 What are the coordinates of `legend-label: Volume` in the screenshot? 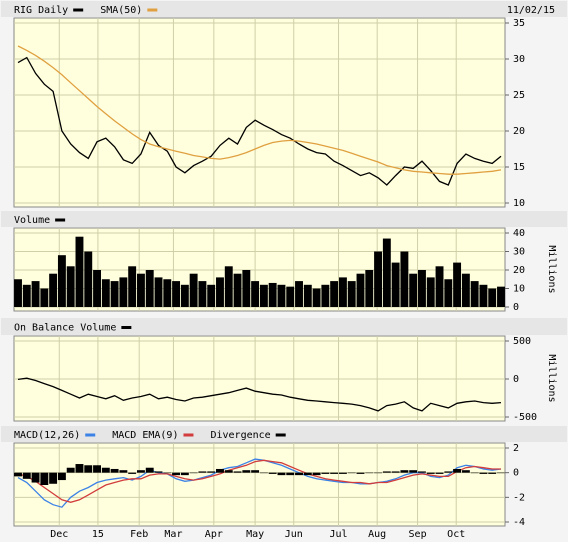 It's located at (32, 220).